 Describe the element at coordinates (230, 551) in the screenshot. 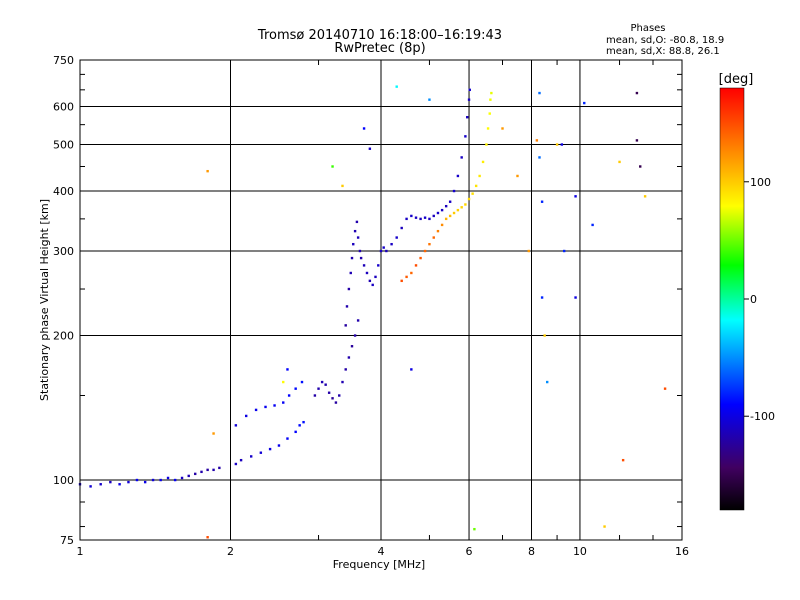

I see `x-tick-label: 2` at that location.